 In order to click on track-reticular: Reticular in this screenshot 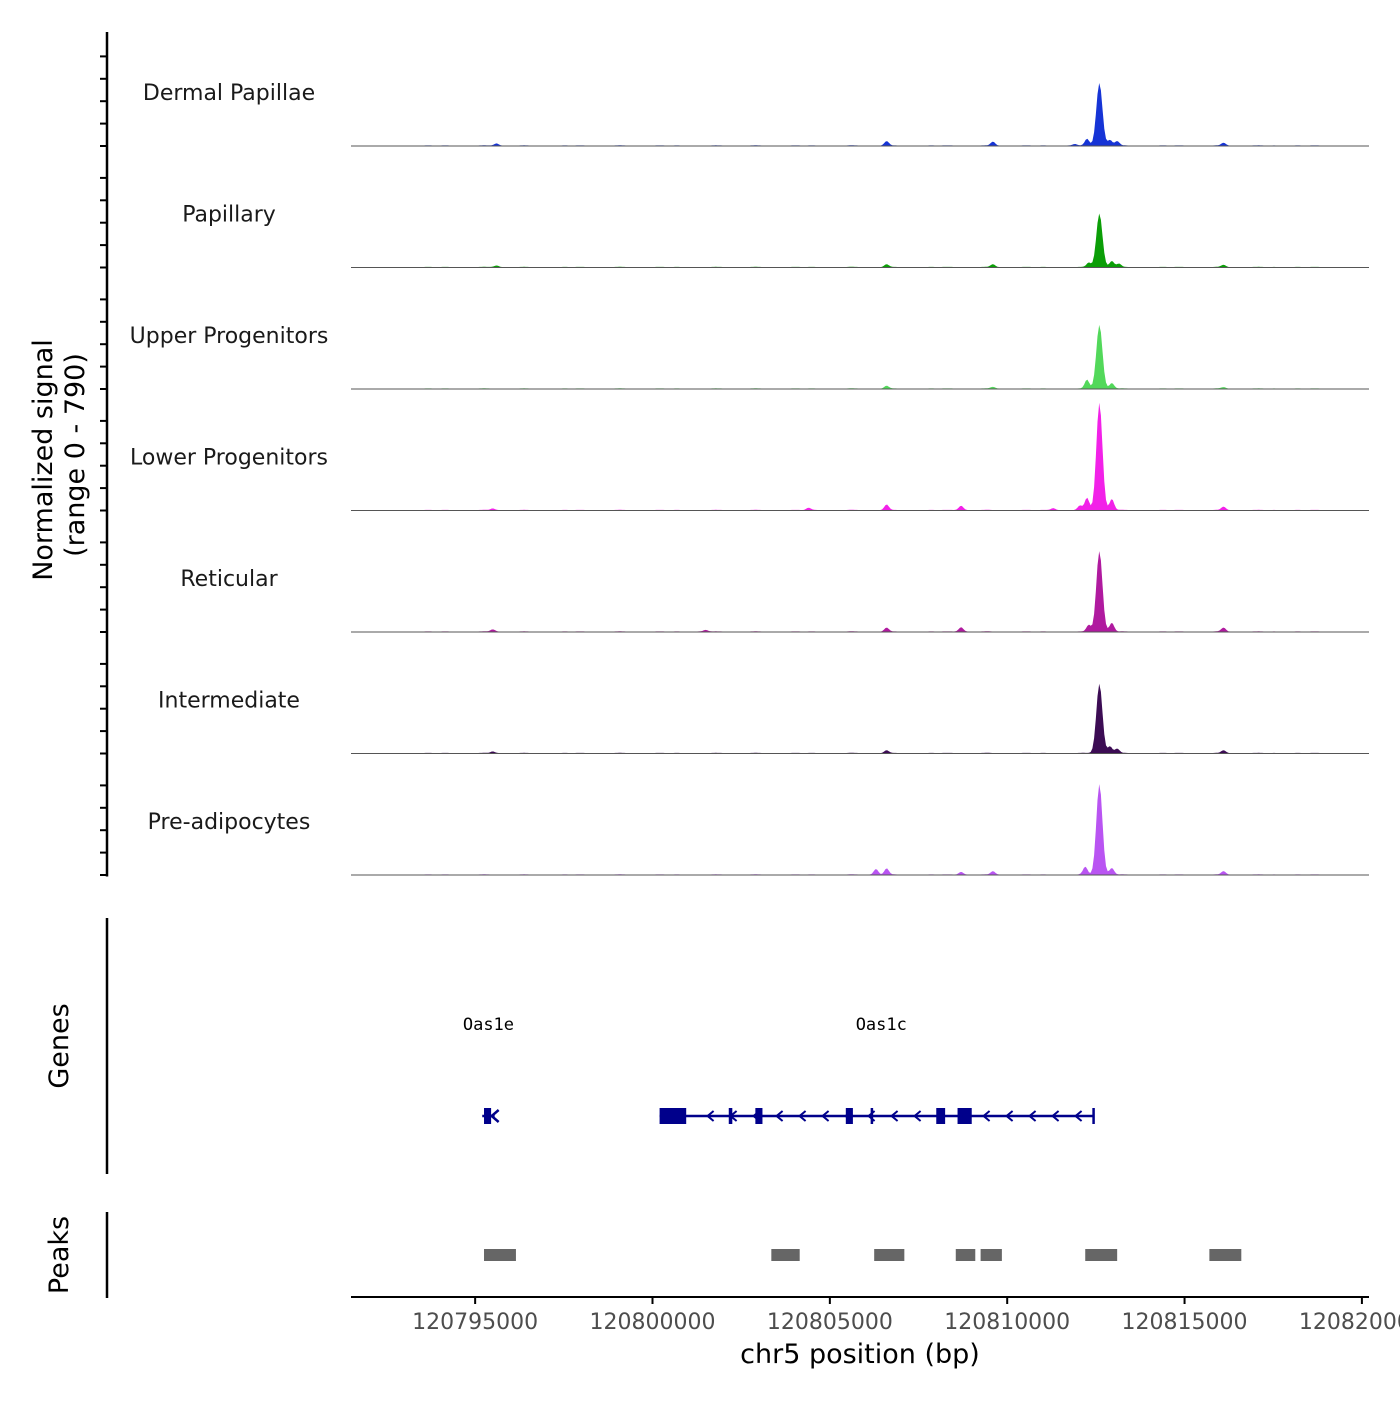, I will do `click(774, 592)`.